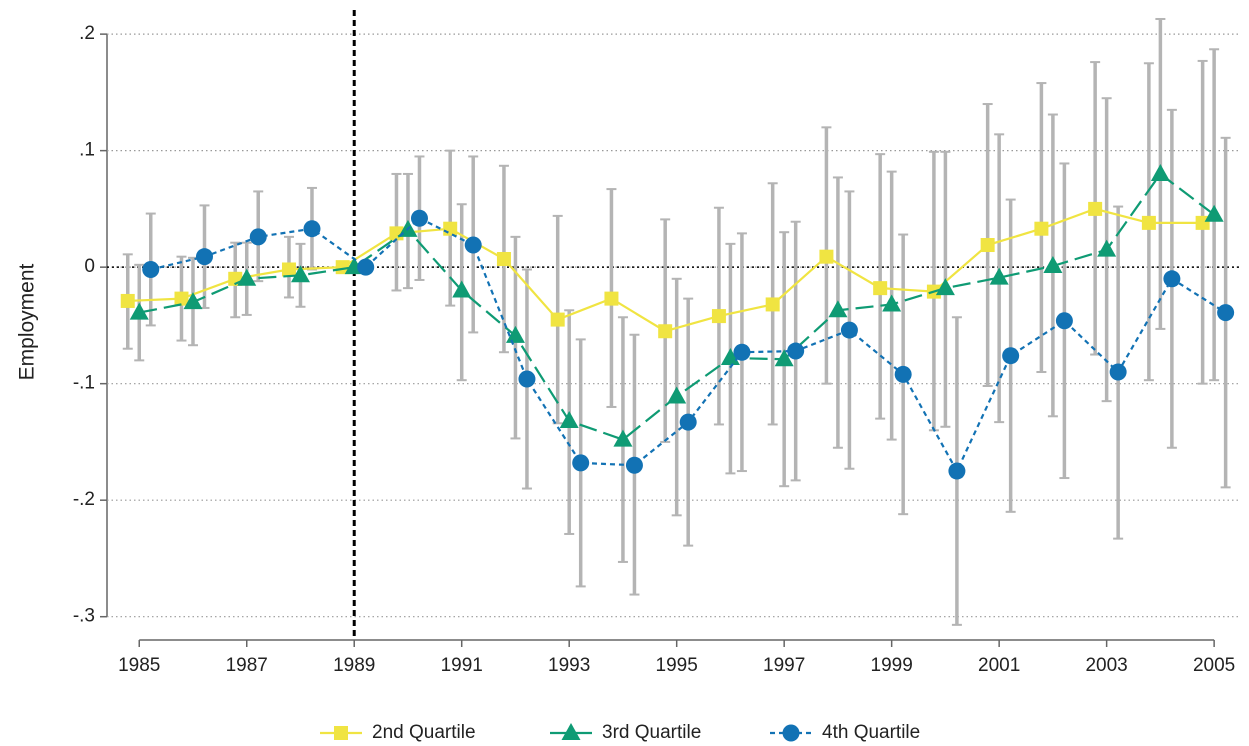  Describe the element at coordinates (569, 665) in the screenshot. I see `x-tick-label: 1993` at that location.